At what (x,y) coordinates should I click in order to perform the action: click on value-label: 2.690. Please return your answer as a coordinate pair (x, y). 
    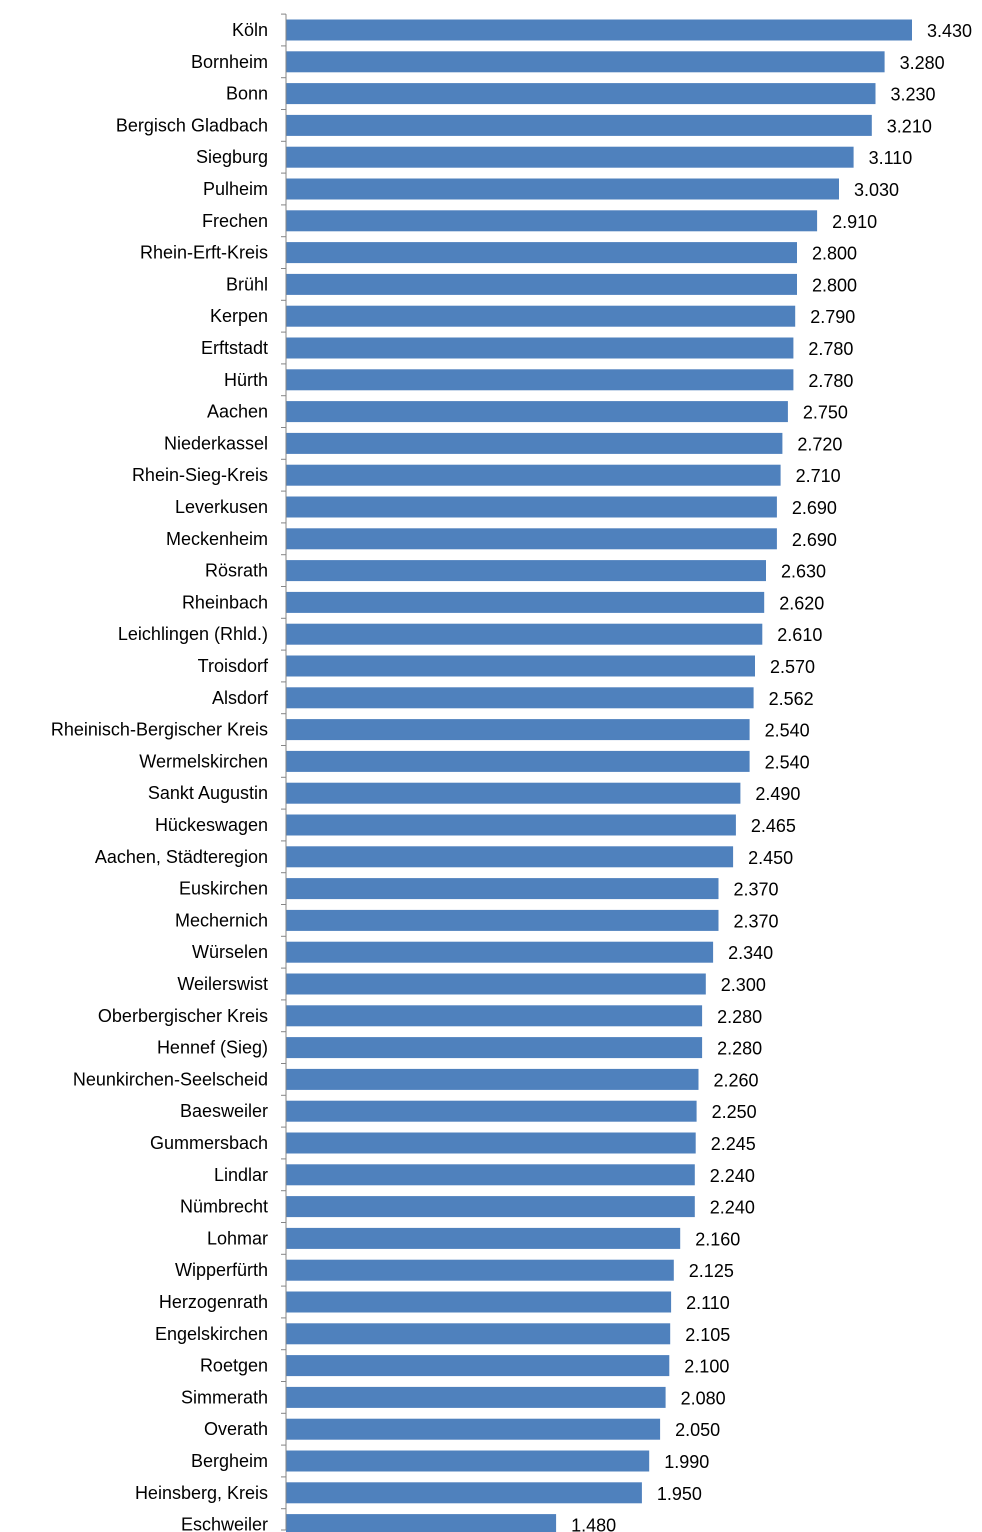
    Looking at the image, I should click on (814, 540).